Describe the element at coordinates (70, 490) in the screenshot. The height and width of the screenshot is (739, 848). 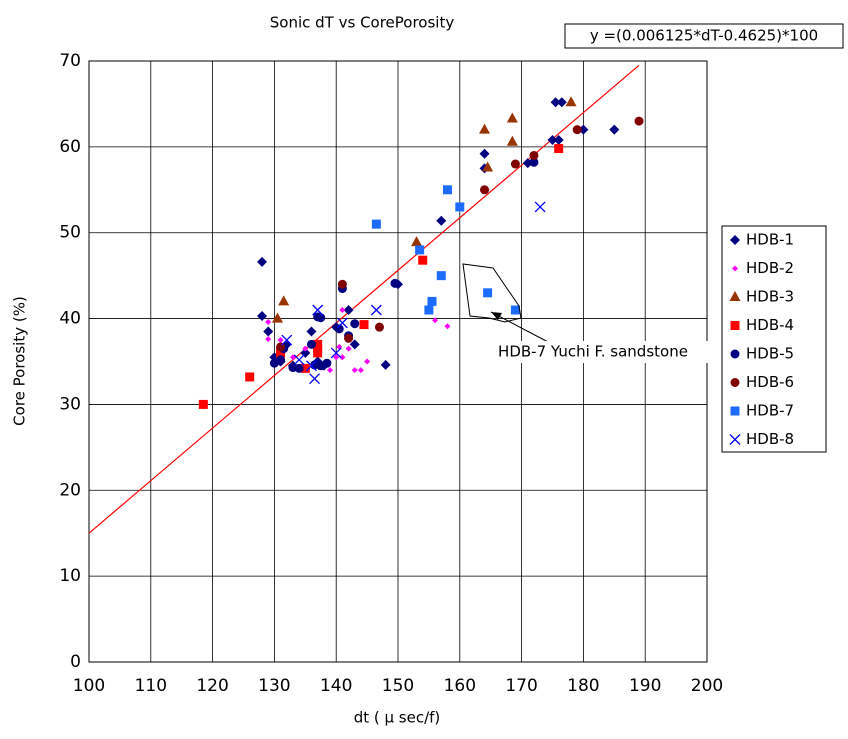
I see `y-tick-label: 20` at that location.